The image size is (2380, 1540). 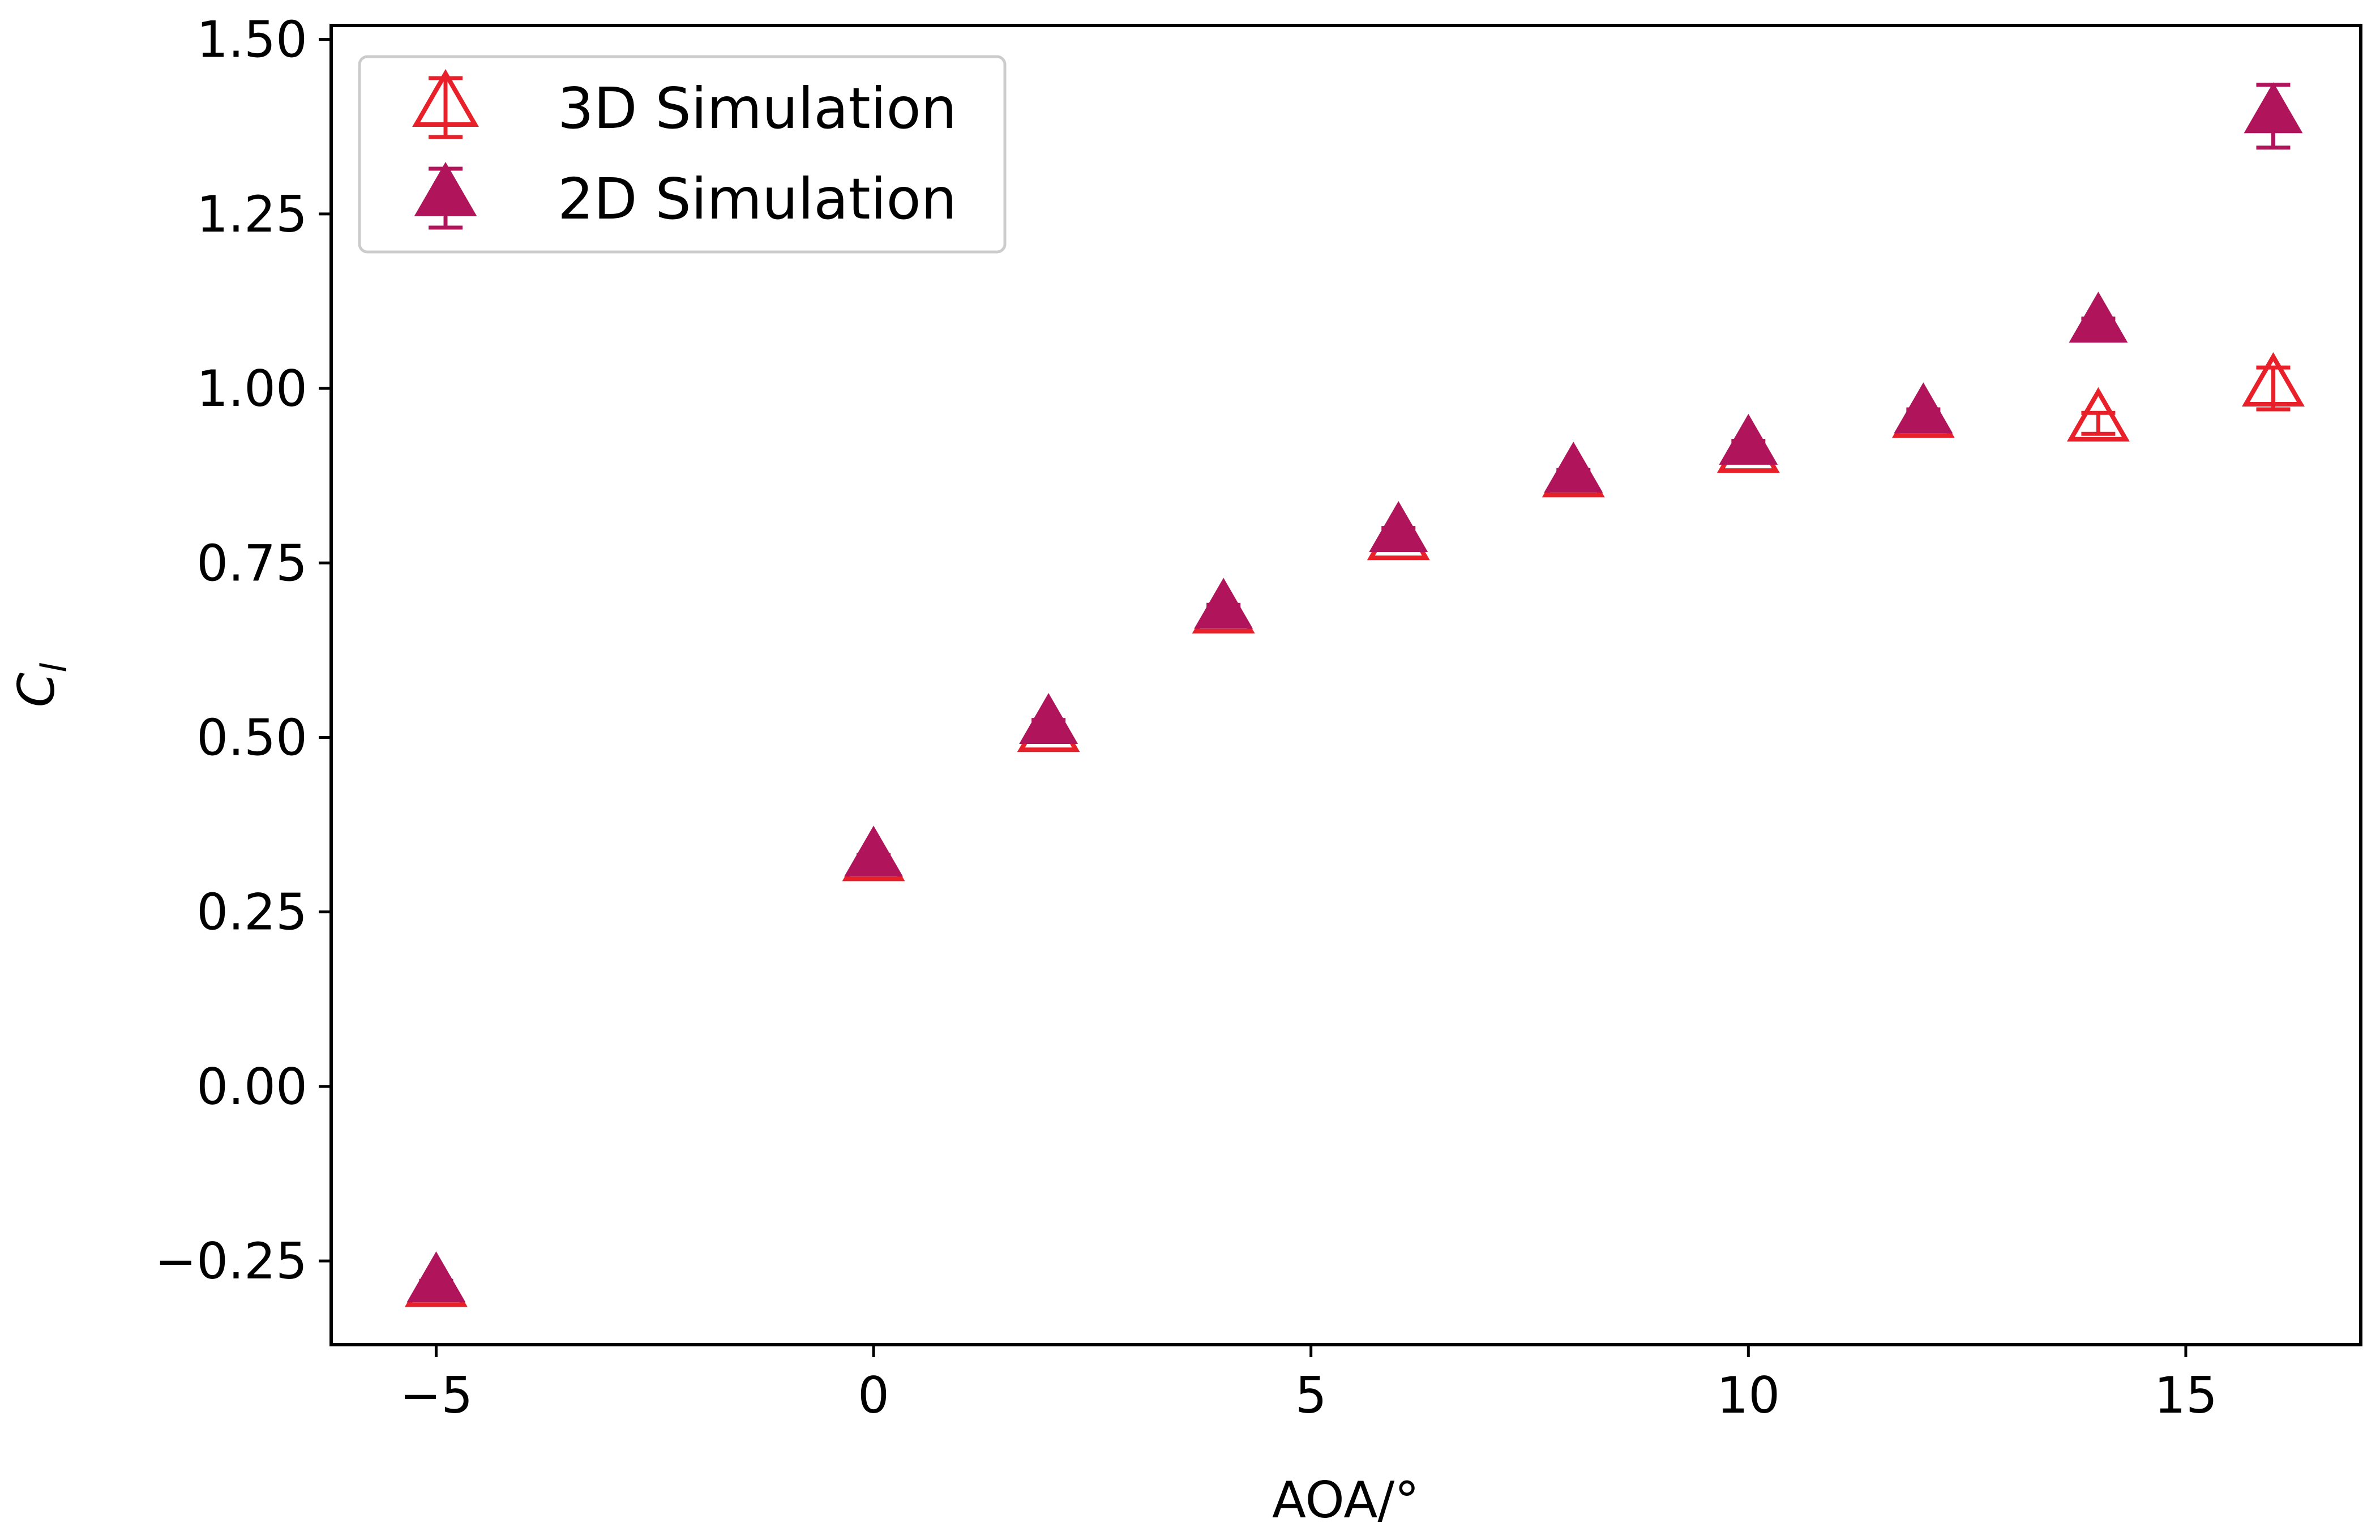 I want to click on legend-box, so click(x=682, y=154).